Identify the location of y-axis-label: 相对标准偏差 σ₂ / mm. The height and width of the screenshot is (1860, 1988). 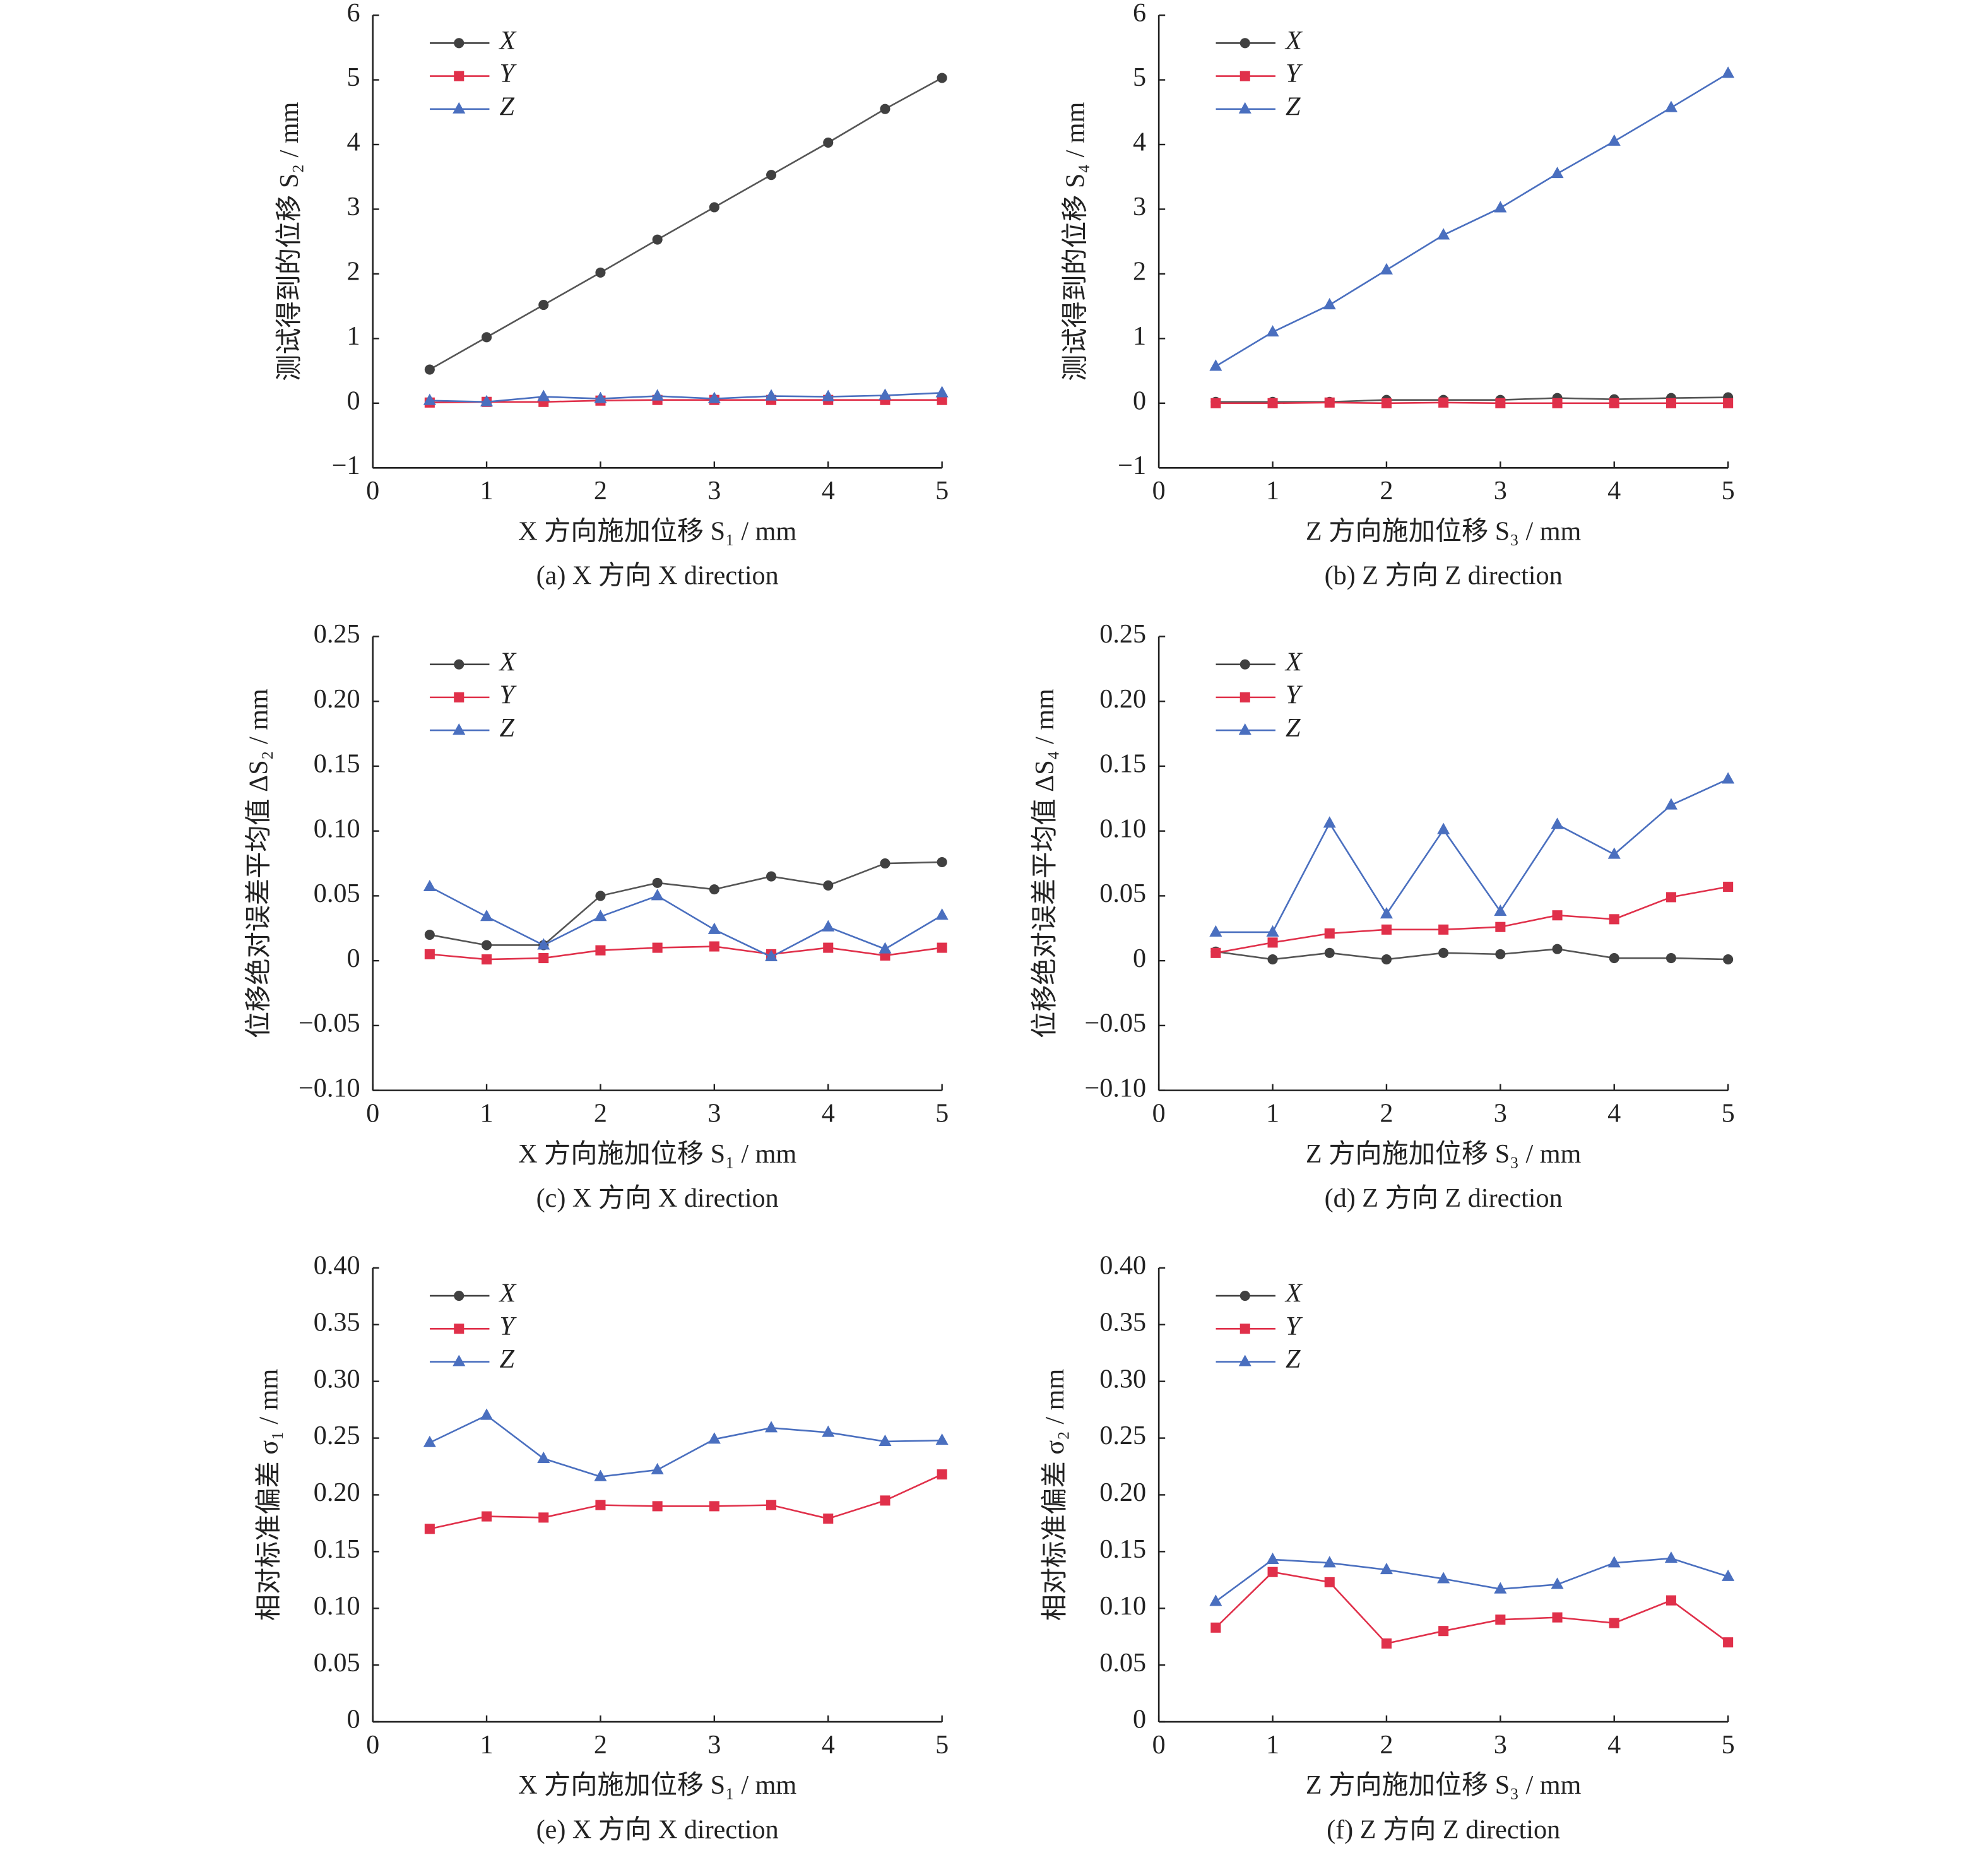
(1055, 1495).